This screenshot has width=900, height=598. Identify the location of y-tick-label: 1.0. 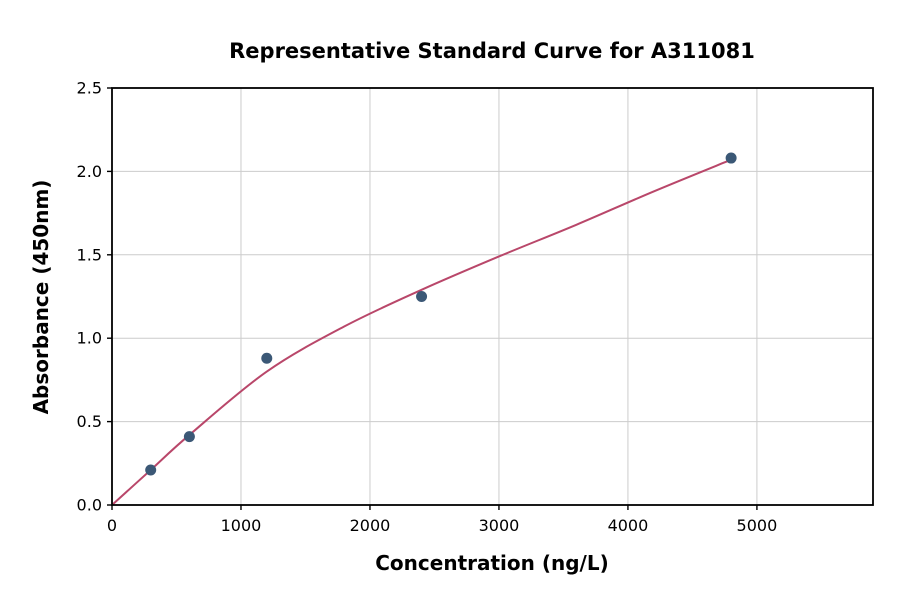
(89, 338).